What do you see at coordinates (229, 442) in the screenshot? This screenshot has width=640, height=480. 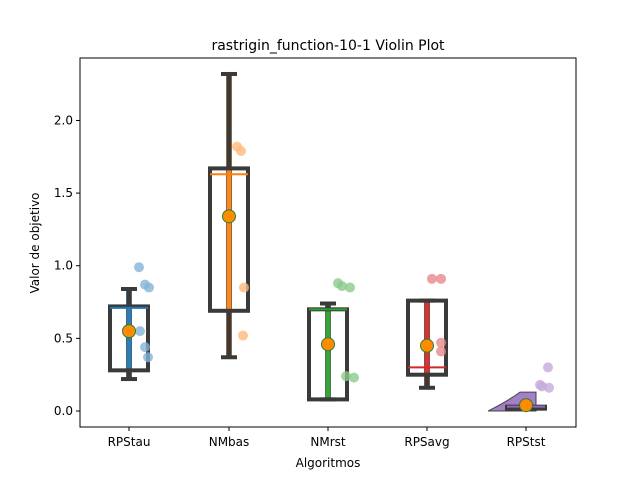 I see `x-tick-label: NMbas` at bounding box center [229, 442].